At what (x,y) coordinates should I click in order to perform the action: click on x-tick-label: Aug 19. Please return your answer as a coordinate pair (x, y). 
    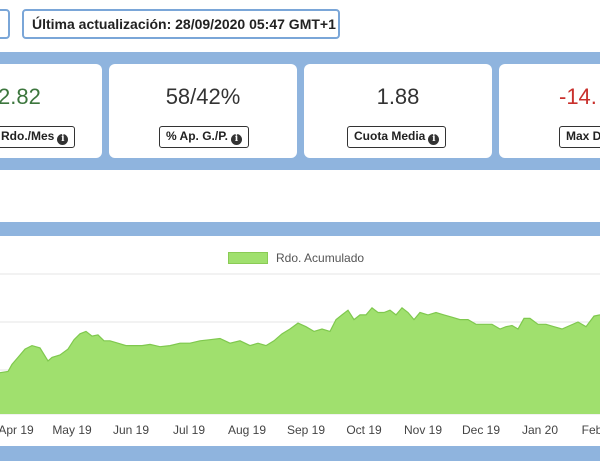
    Looking at the image, I should click on (247, 430).